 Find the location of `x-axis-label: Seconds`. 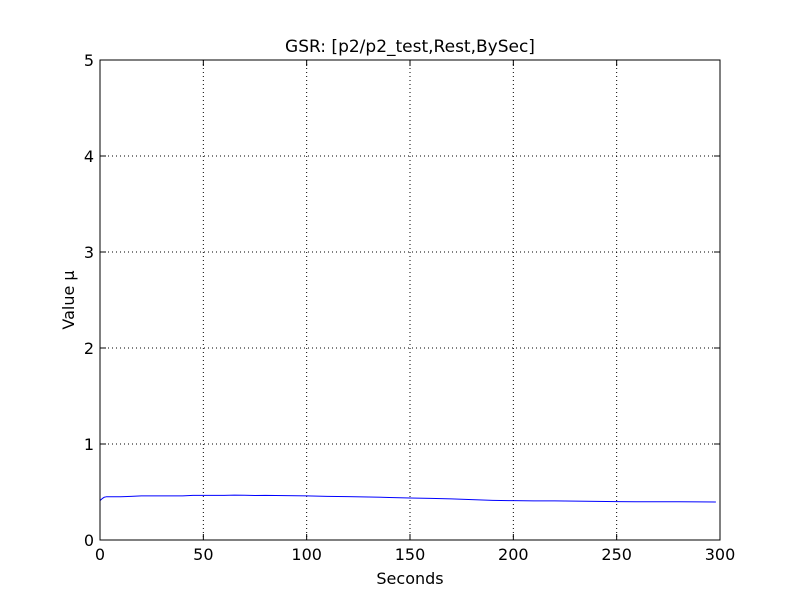

x-axis-label: Seconds is located at coordinates (409, 578).